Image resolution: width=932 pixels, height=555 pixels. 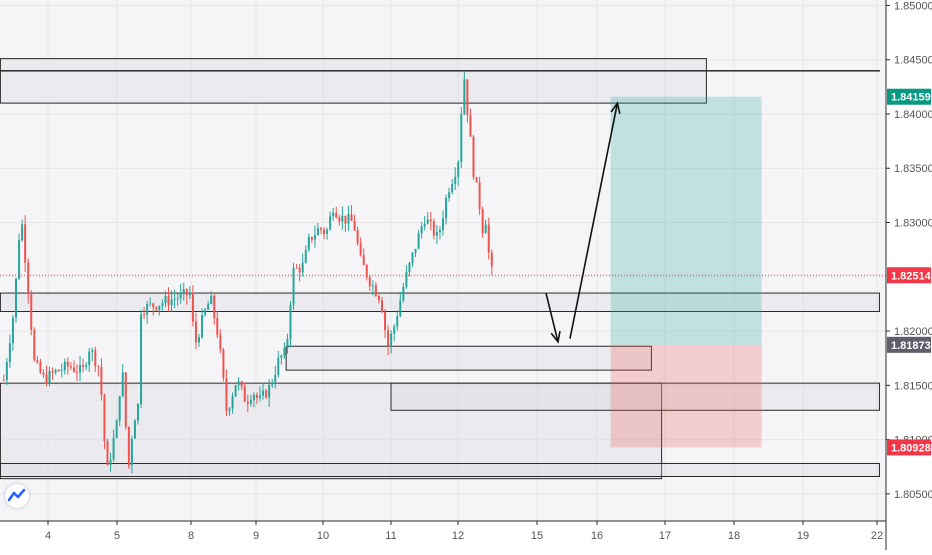 What do you see at coordinates (909, 344) in the screenshot?
I see `price-label-entry` at bounding box center [909, 344].